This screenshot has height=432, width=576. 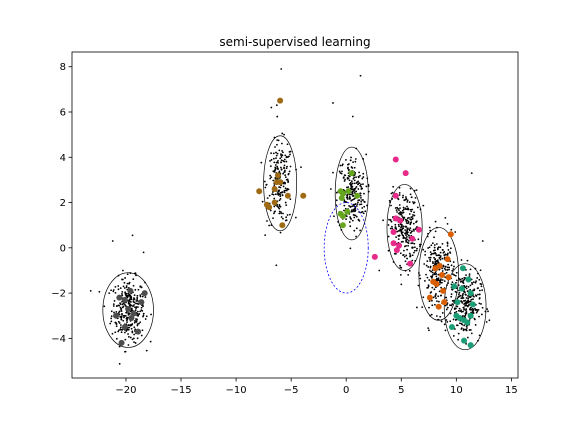 I want to click on y-tick-label: 2, so click(x=63, y=203).